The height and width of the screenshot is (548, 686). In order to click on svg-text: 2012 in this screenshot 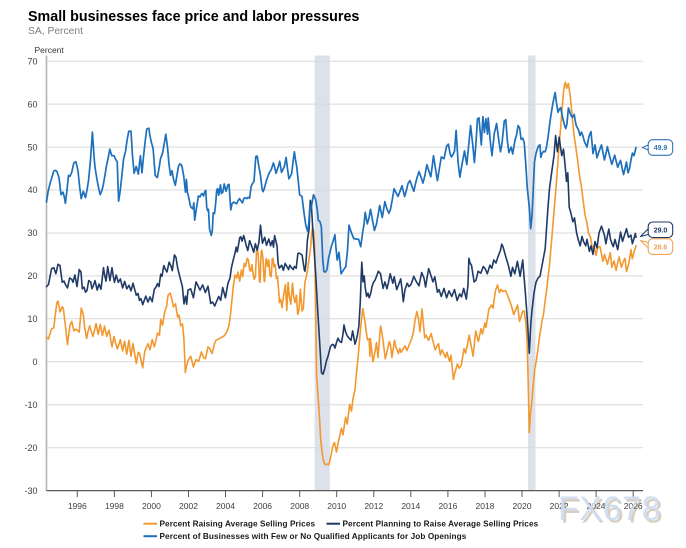, I will do `click(373, 506)`.